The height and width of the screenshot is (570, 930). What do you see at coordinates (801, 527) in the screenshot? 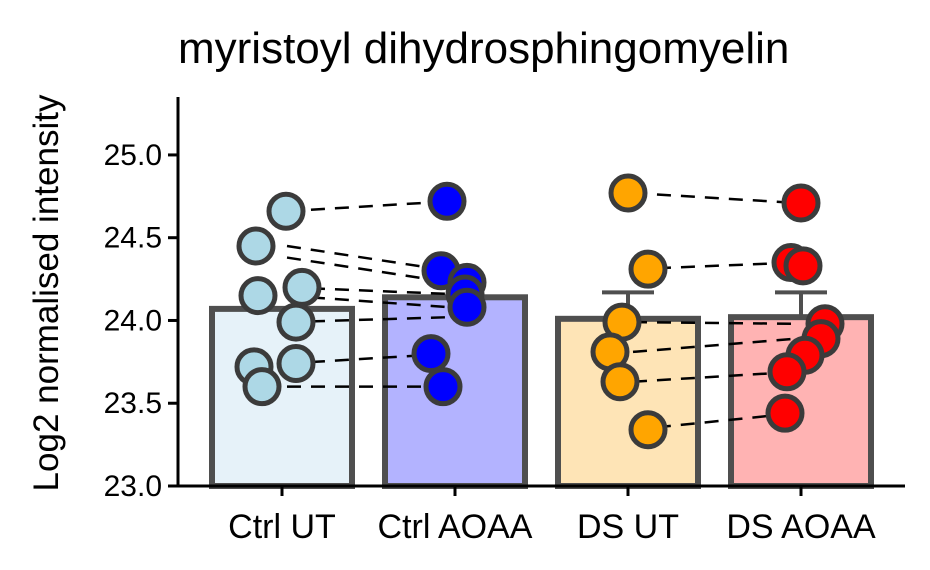
I see `x-tick-label-3: DS AOAA` at bounding box center [801, 527].